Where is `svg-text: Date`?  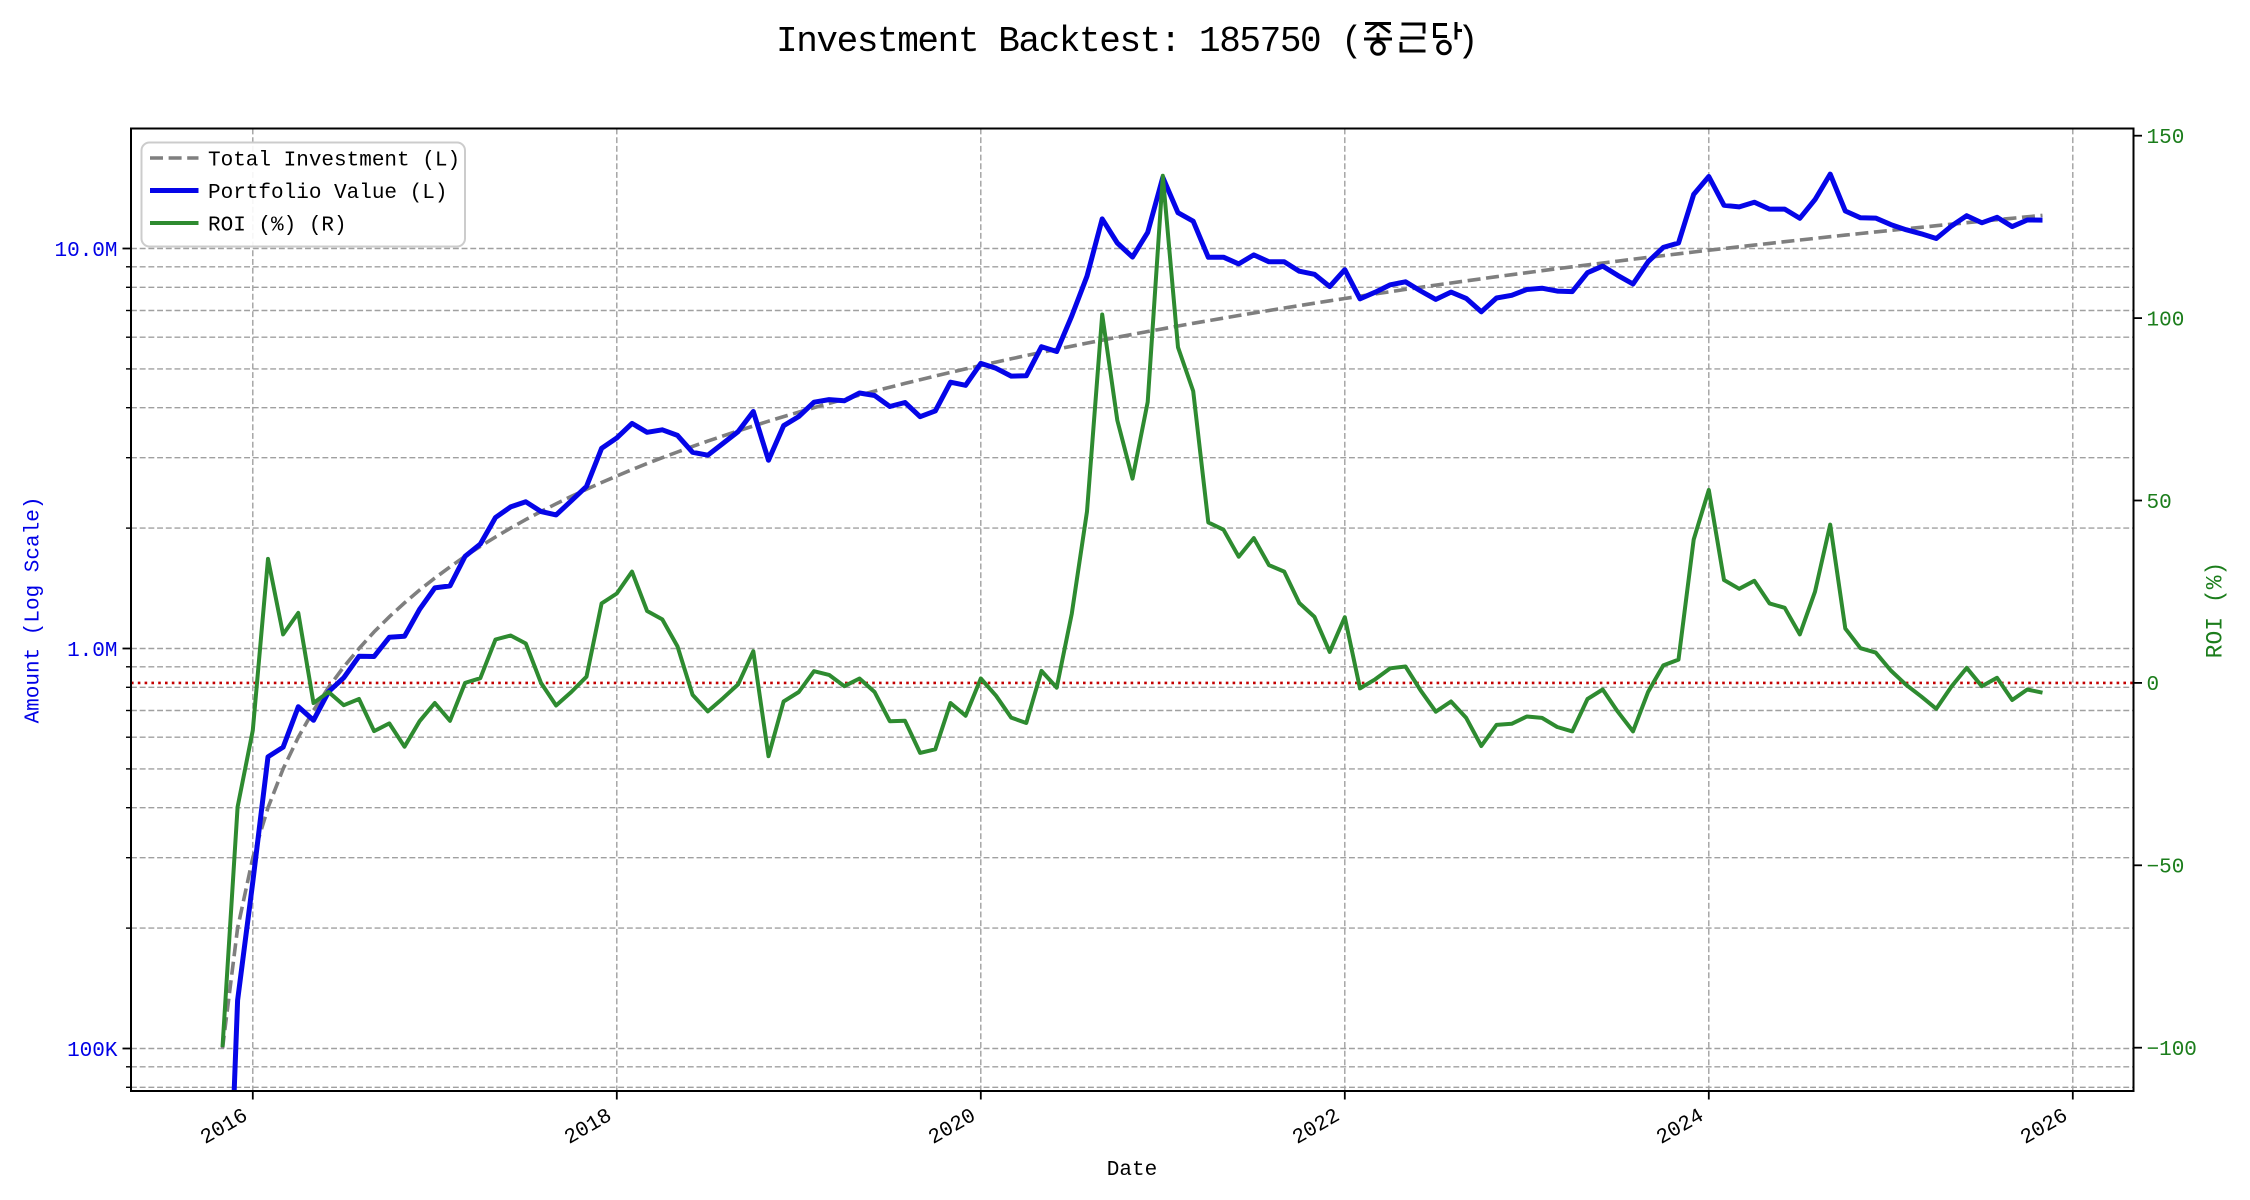 svg-text: Date is located at coordinates (1132, 1170).